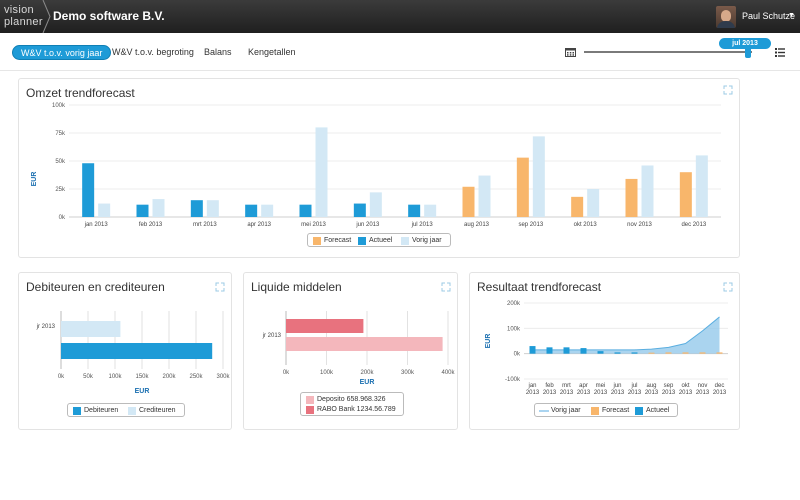 The width and height of the screenshot is (800, 500). Describe the element at coordinates (80, 93) in the screenshot. I see `omzet-title: Omzet trendforecast` at that location.